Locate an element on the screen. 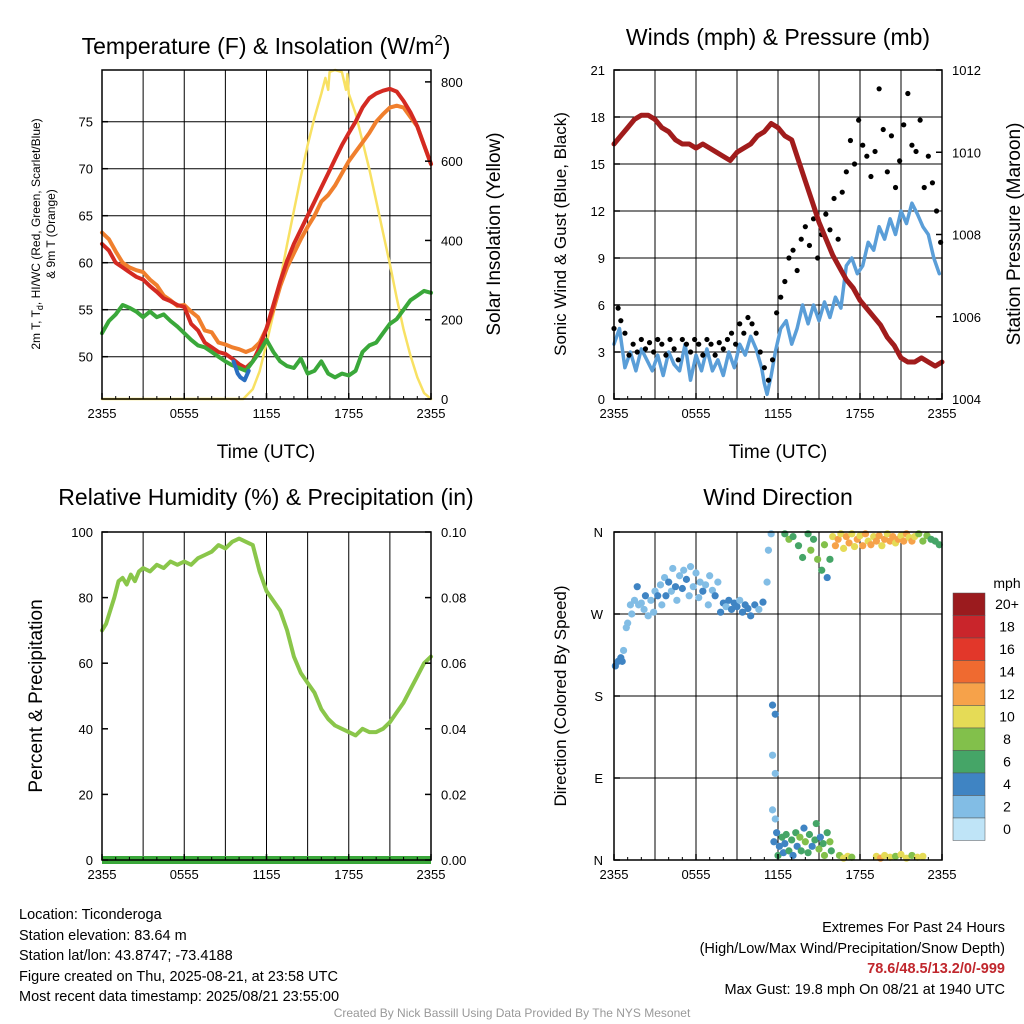  y-tick-label: 70 is located at coordinates (86, 169).